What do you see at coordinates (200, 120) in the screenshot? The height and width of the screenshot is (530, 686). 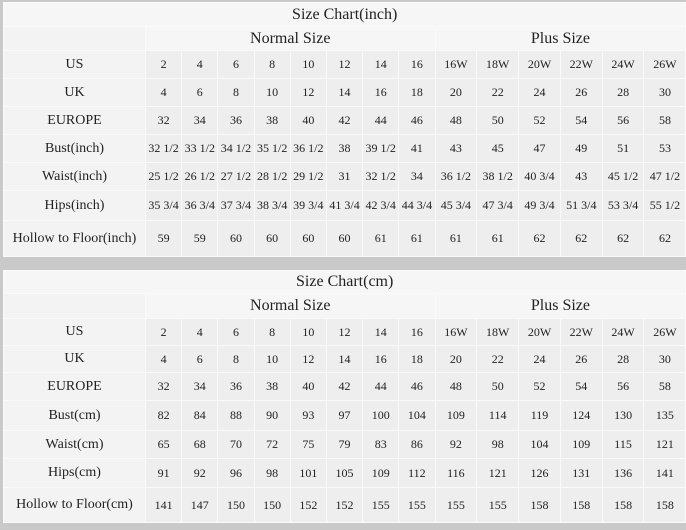 I see `size-cell: 34` at bounding box center [200, 120].